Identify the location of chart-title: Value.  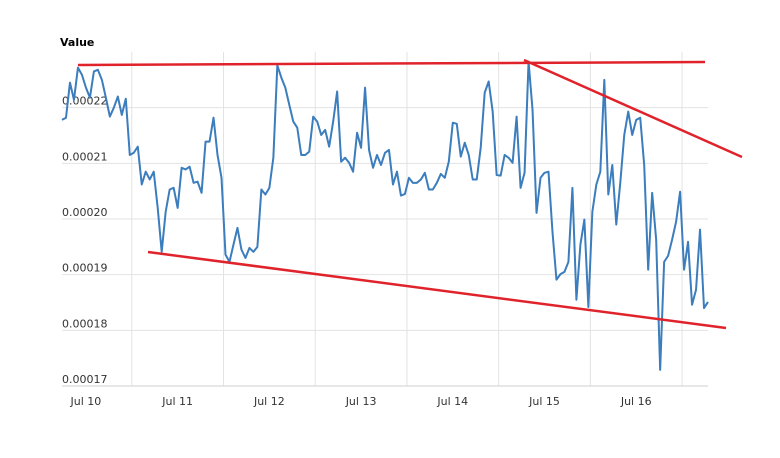
(77, 42).